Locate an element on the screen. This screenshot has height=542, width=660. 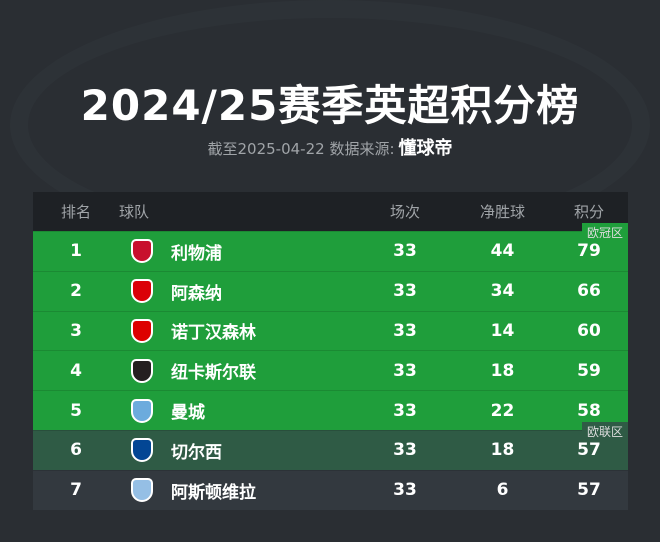
points: 66 is located at coordinates (589, 291).